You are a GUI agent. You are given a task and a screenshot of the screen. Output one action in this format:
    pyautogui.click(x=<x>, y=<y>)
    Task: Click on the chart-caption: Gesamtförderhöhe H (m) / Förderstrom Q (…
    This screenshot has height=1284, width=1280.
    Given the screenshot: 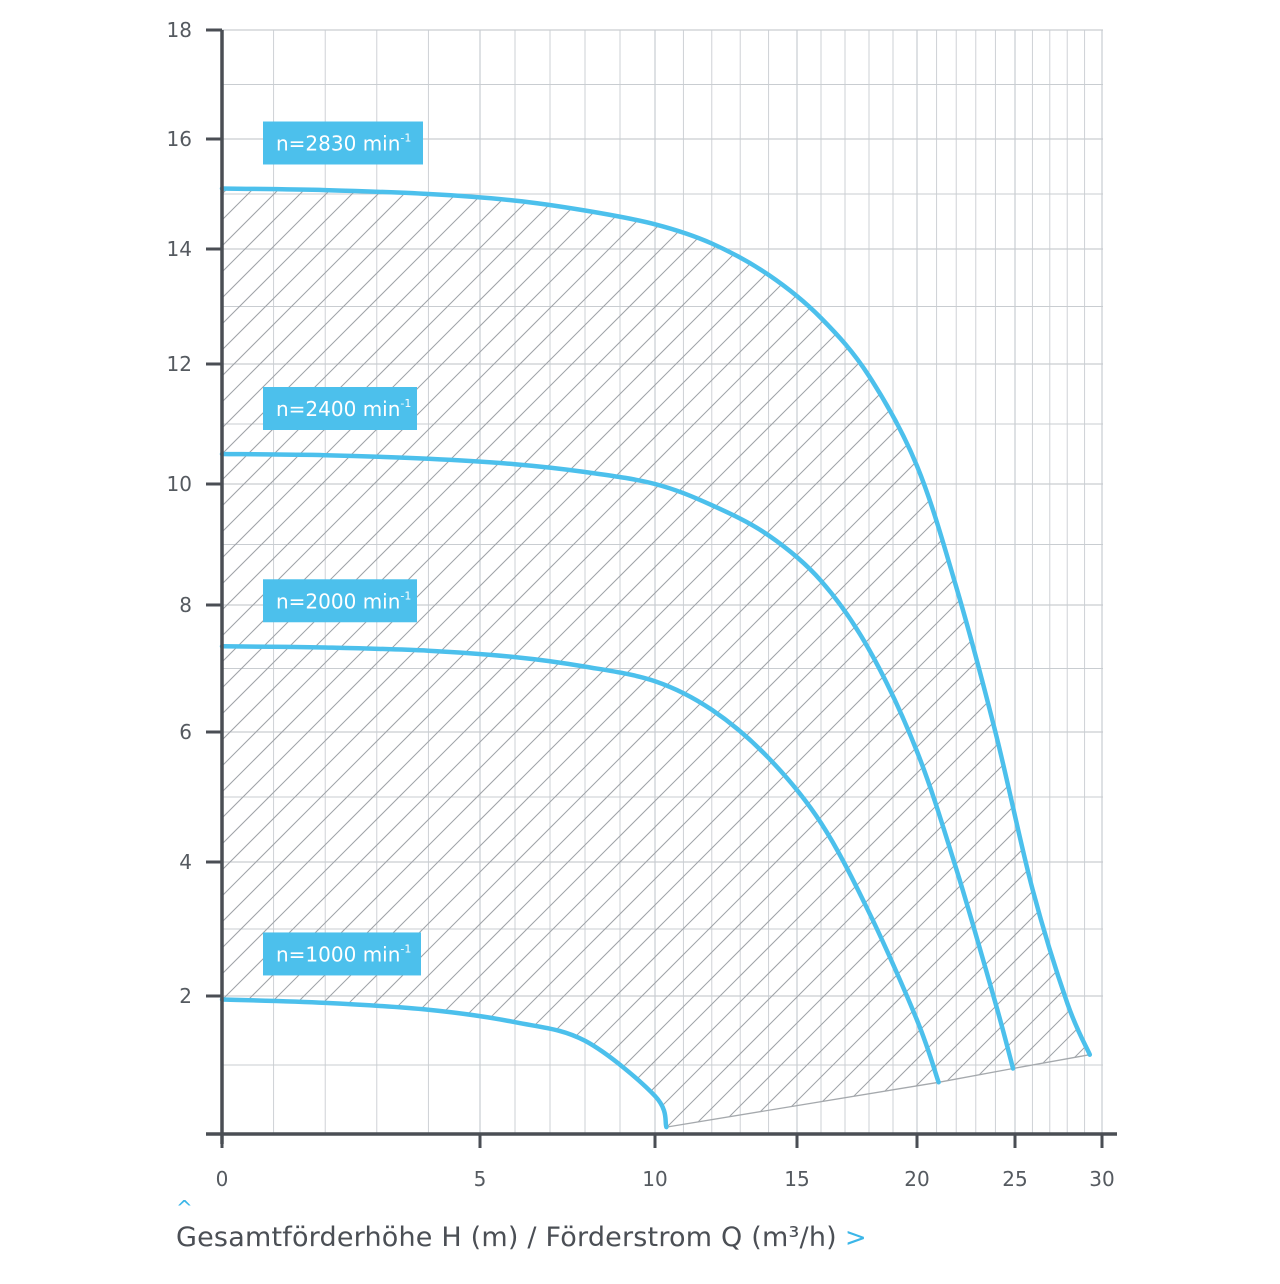 What is the action you would take?
    pyautogui.click(x=521, y=1237)
    